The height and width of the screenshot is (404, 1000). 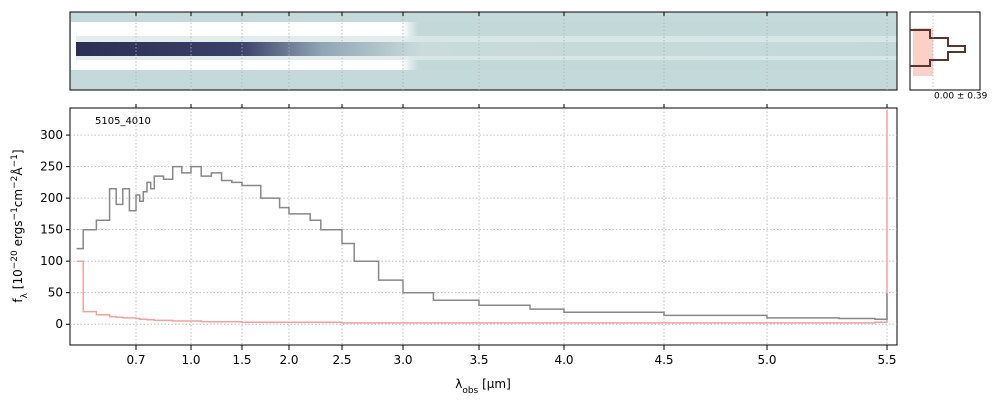 What do you see at coordinates (478, 360) in the screenshot?
I see `x-tick-label: 3.5` at bounding box center [478, 360].